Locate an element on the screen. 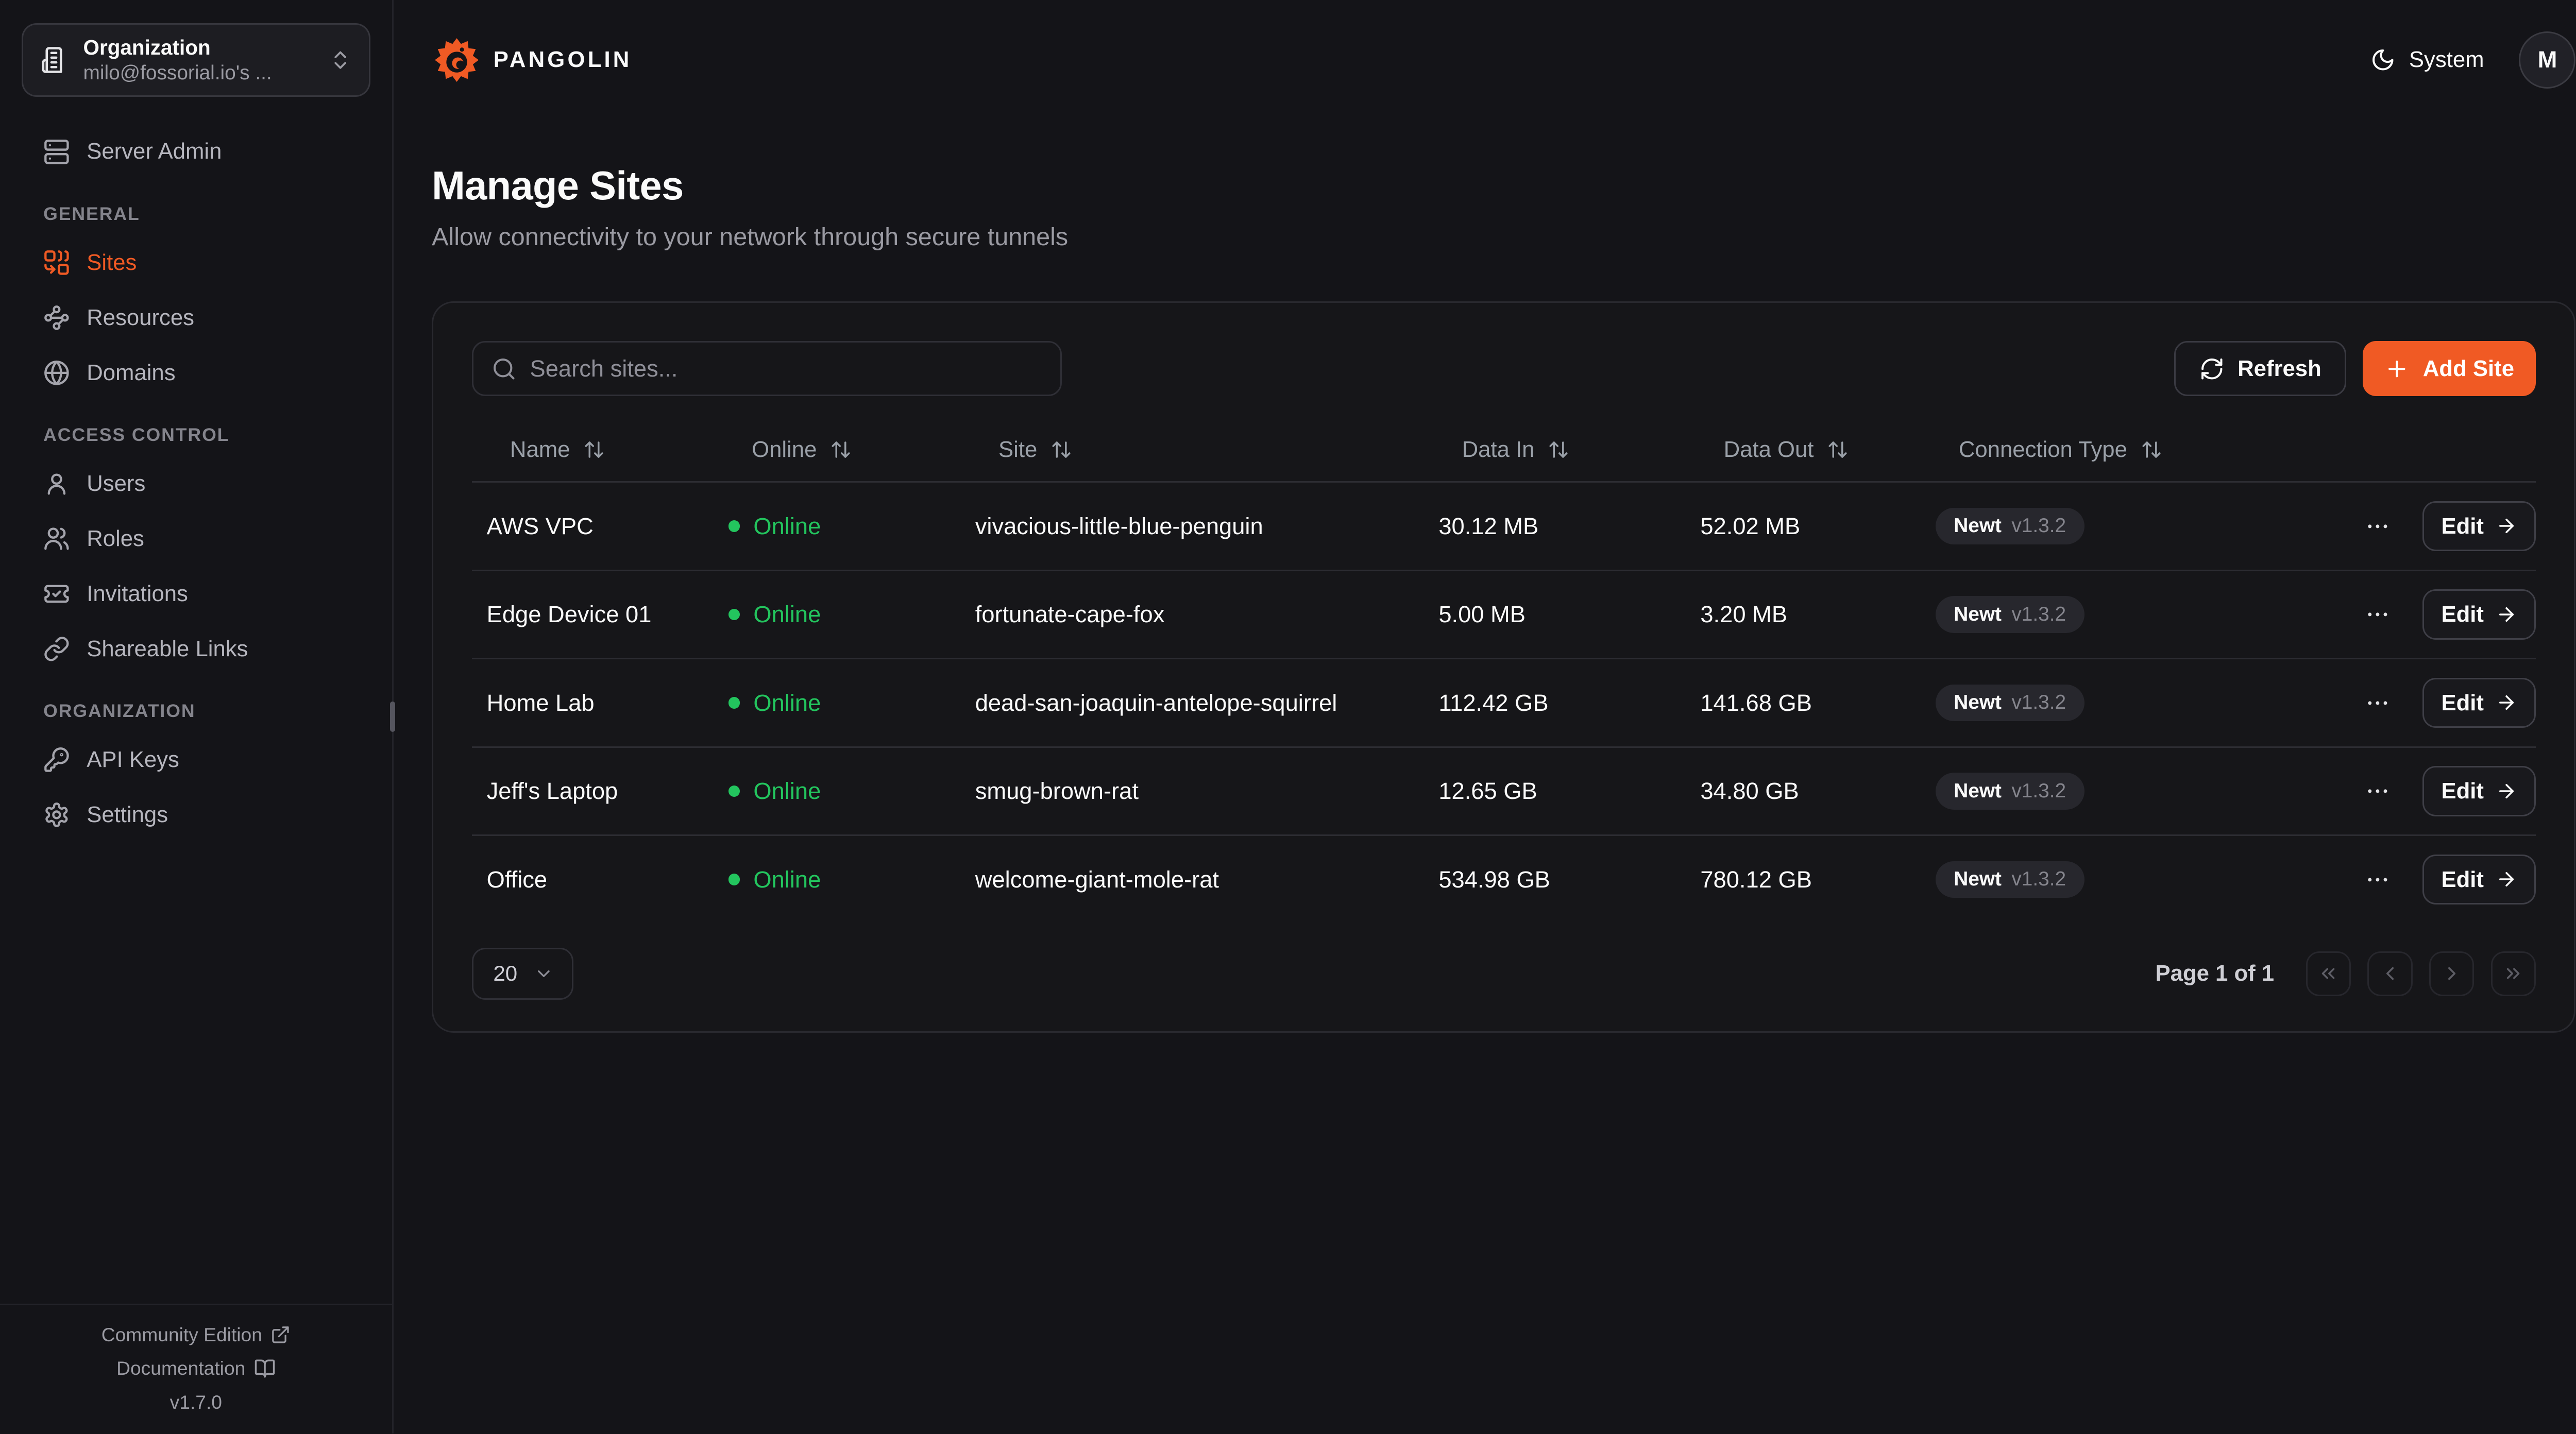  toolbar-actions: Refresh Add Site is located at coordinates (2355, 369).